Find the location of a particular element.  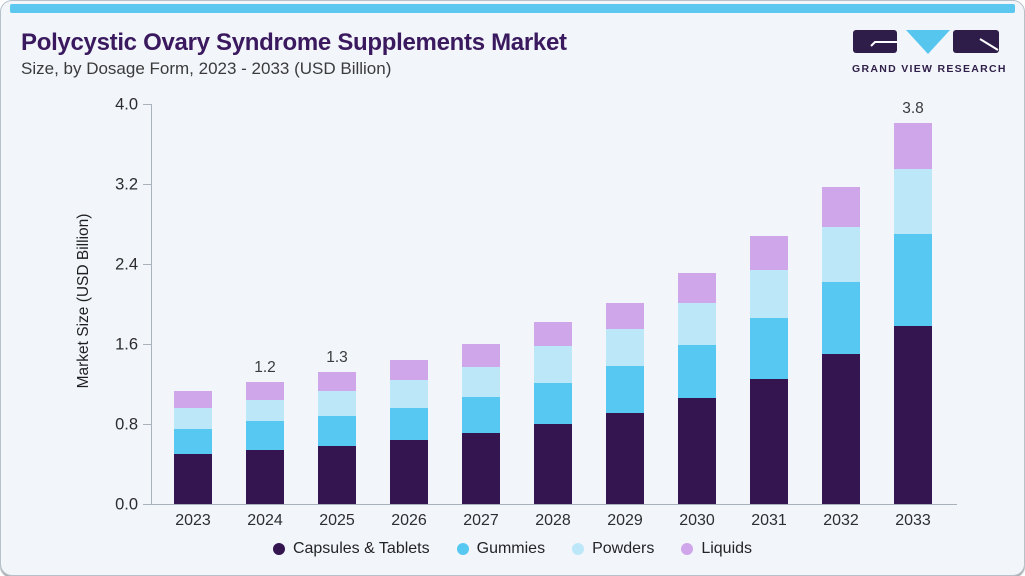

bar-2028 is located at coordinates (553, 413).